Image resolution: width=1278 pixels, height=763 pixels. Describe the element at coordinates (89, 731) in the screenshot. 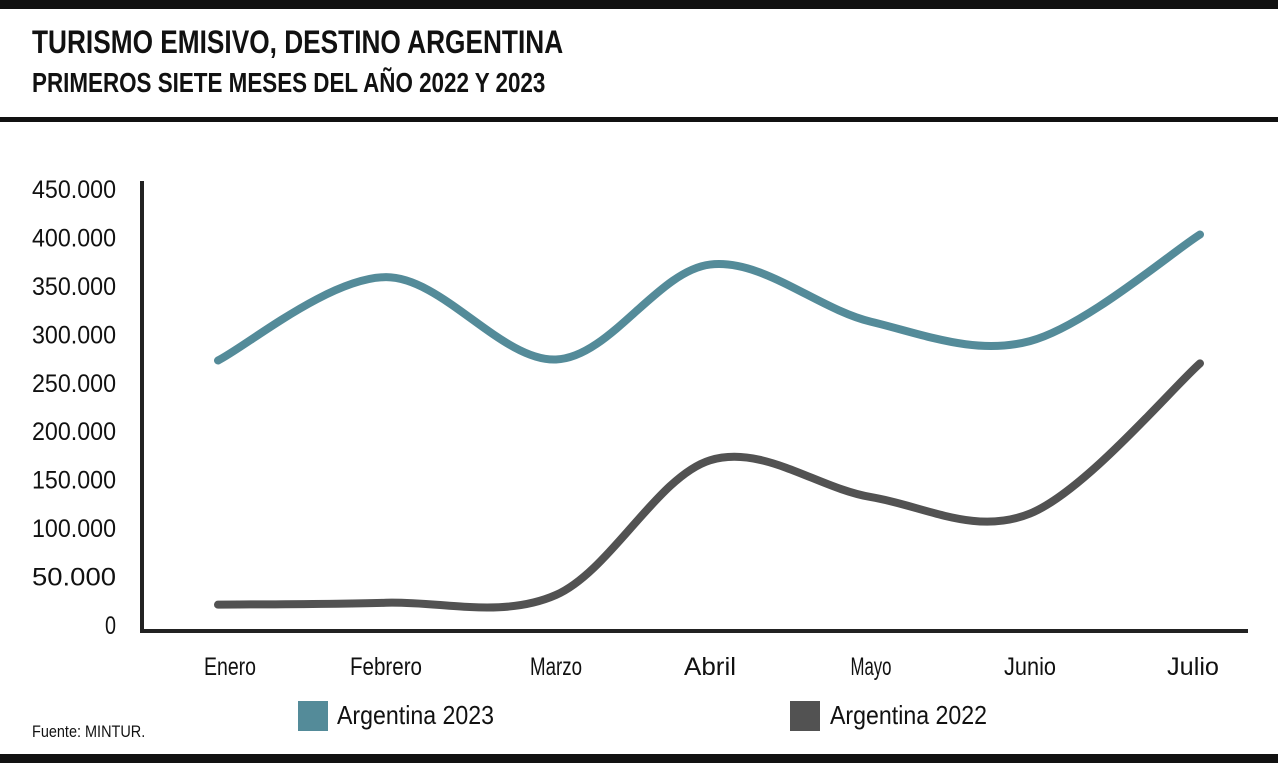

I see `source-note: Fuente: MINTUR.` at that location.